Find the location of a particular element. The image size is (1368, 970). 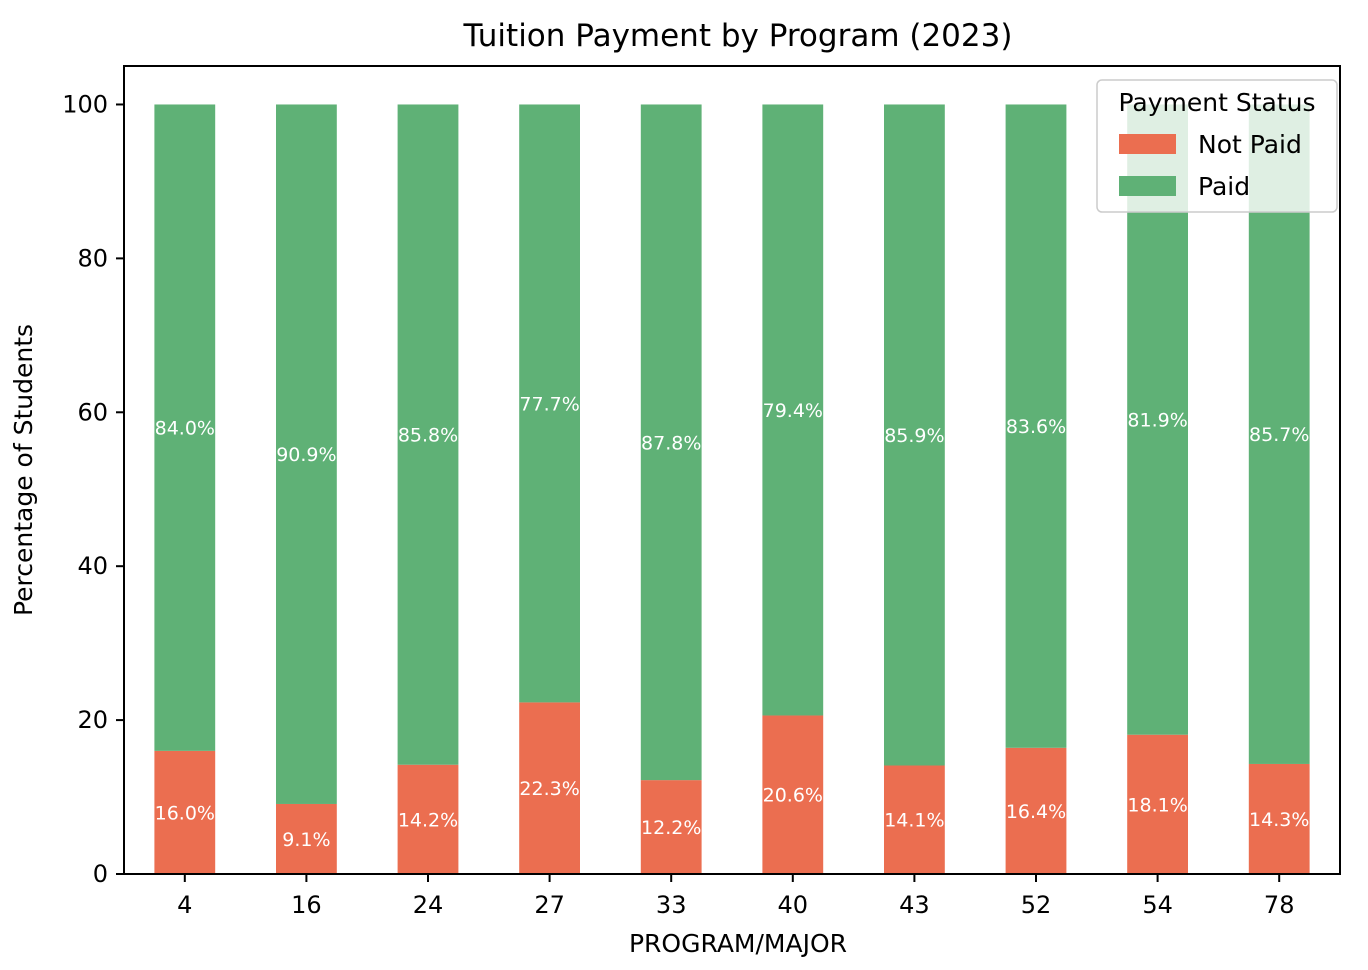

bar-label-paid-43: 85.9% is located at coordinates (914, 436).